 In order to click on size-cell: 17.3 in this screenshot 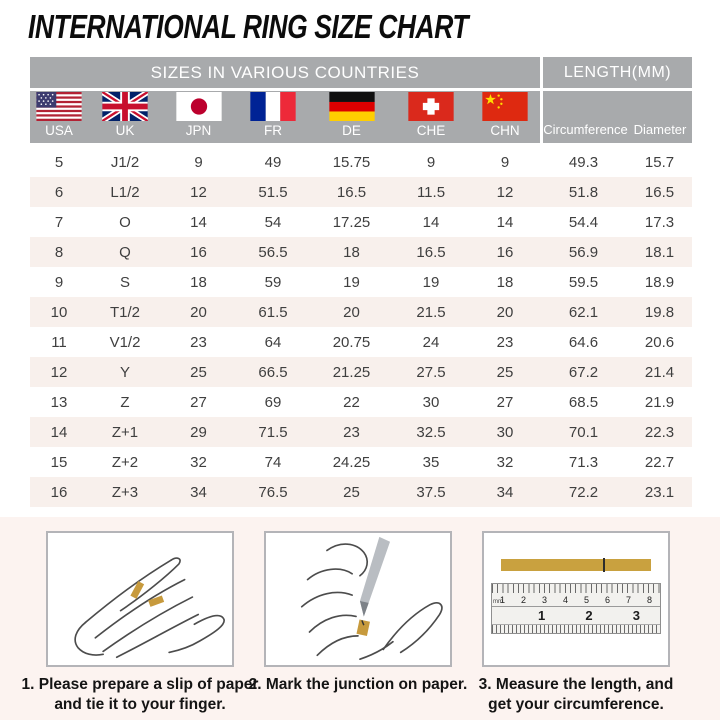, I will do `click(659, 222)`.